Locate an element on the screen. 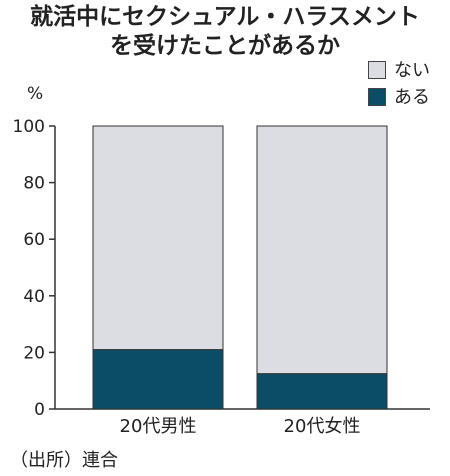  legend-swatch-aru is located at coordinates (377, 97).